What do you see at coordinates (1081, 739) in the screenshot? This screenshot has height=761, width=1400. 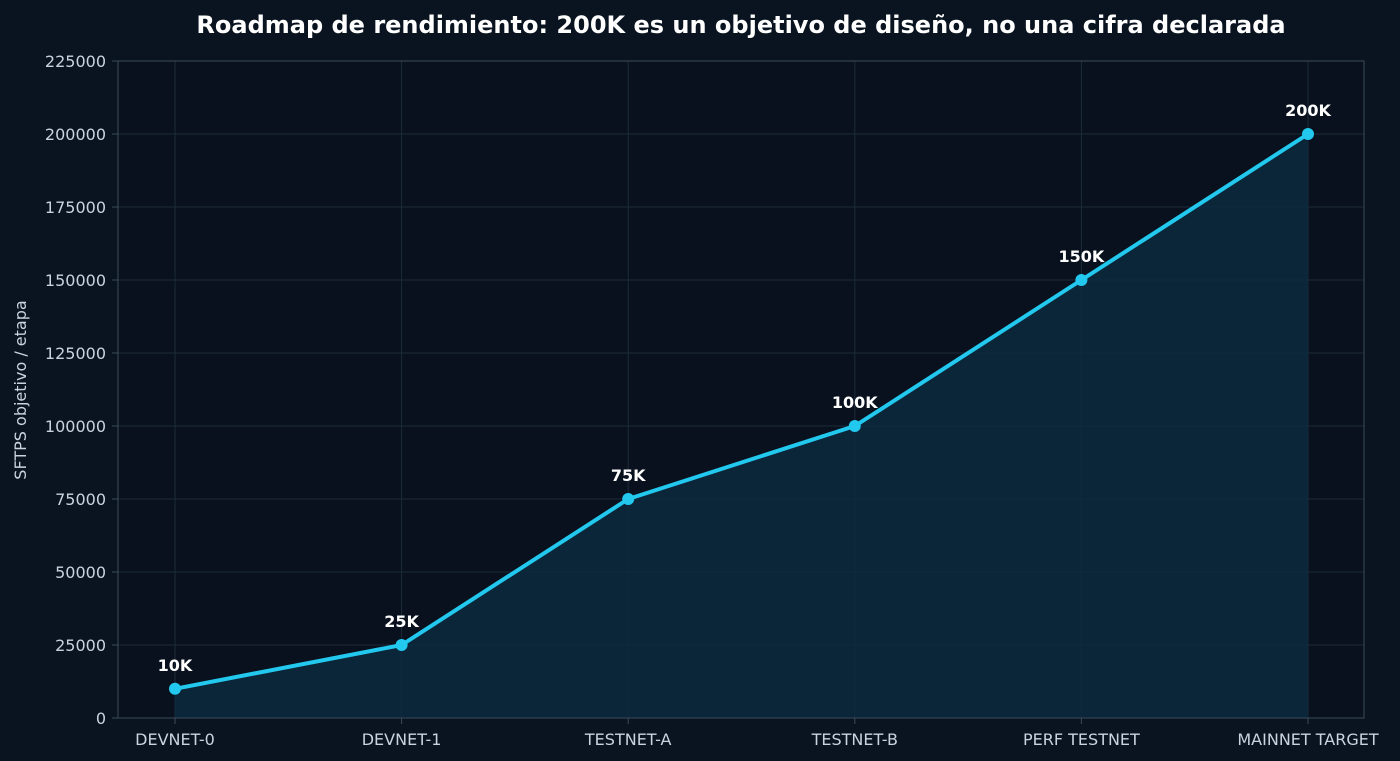 I see `x-tick-label: PERF TESTNET` at bounding box center [1081, 739].